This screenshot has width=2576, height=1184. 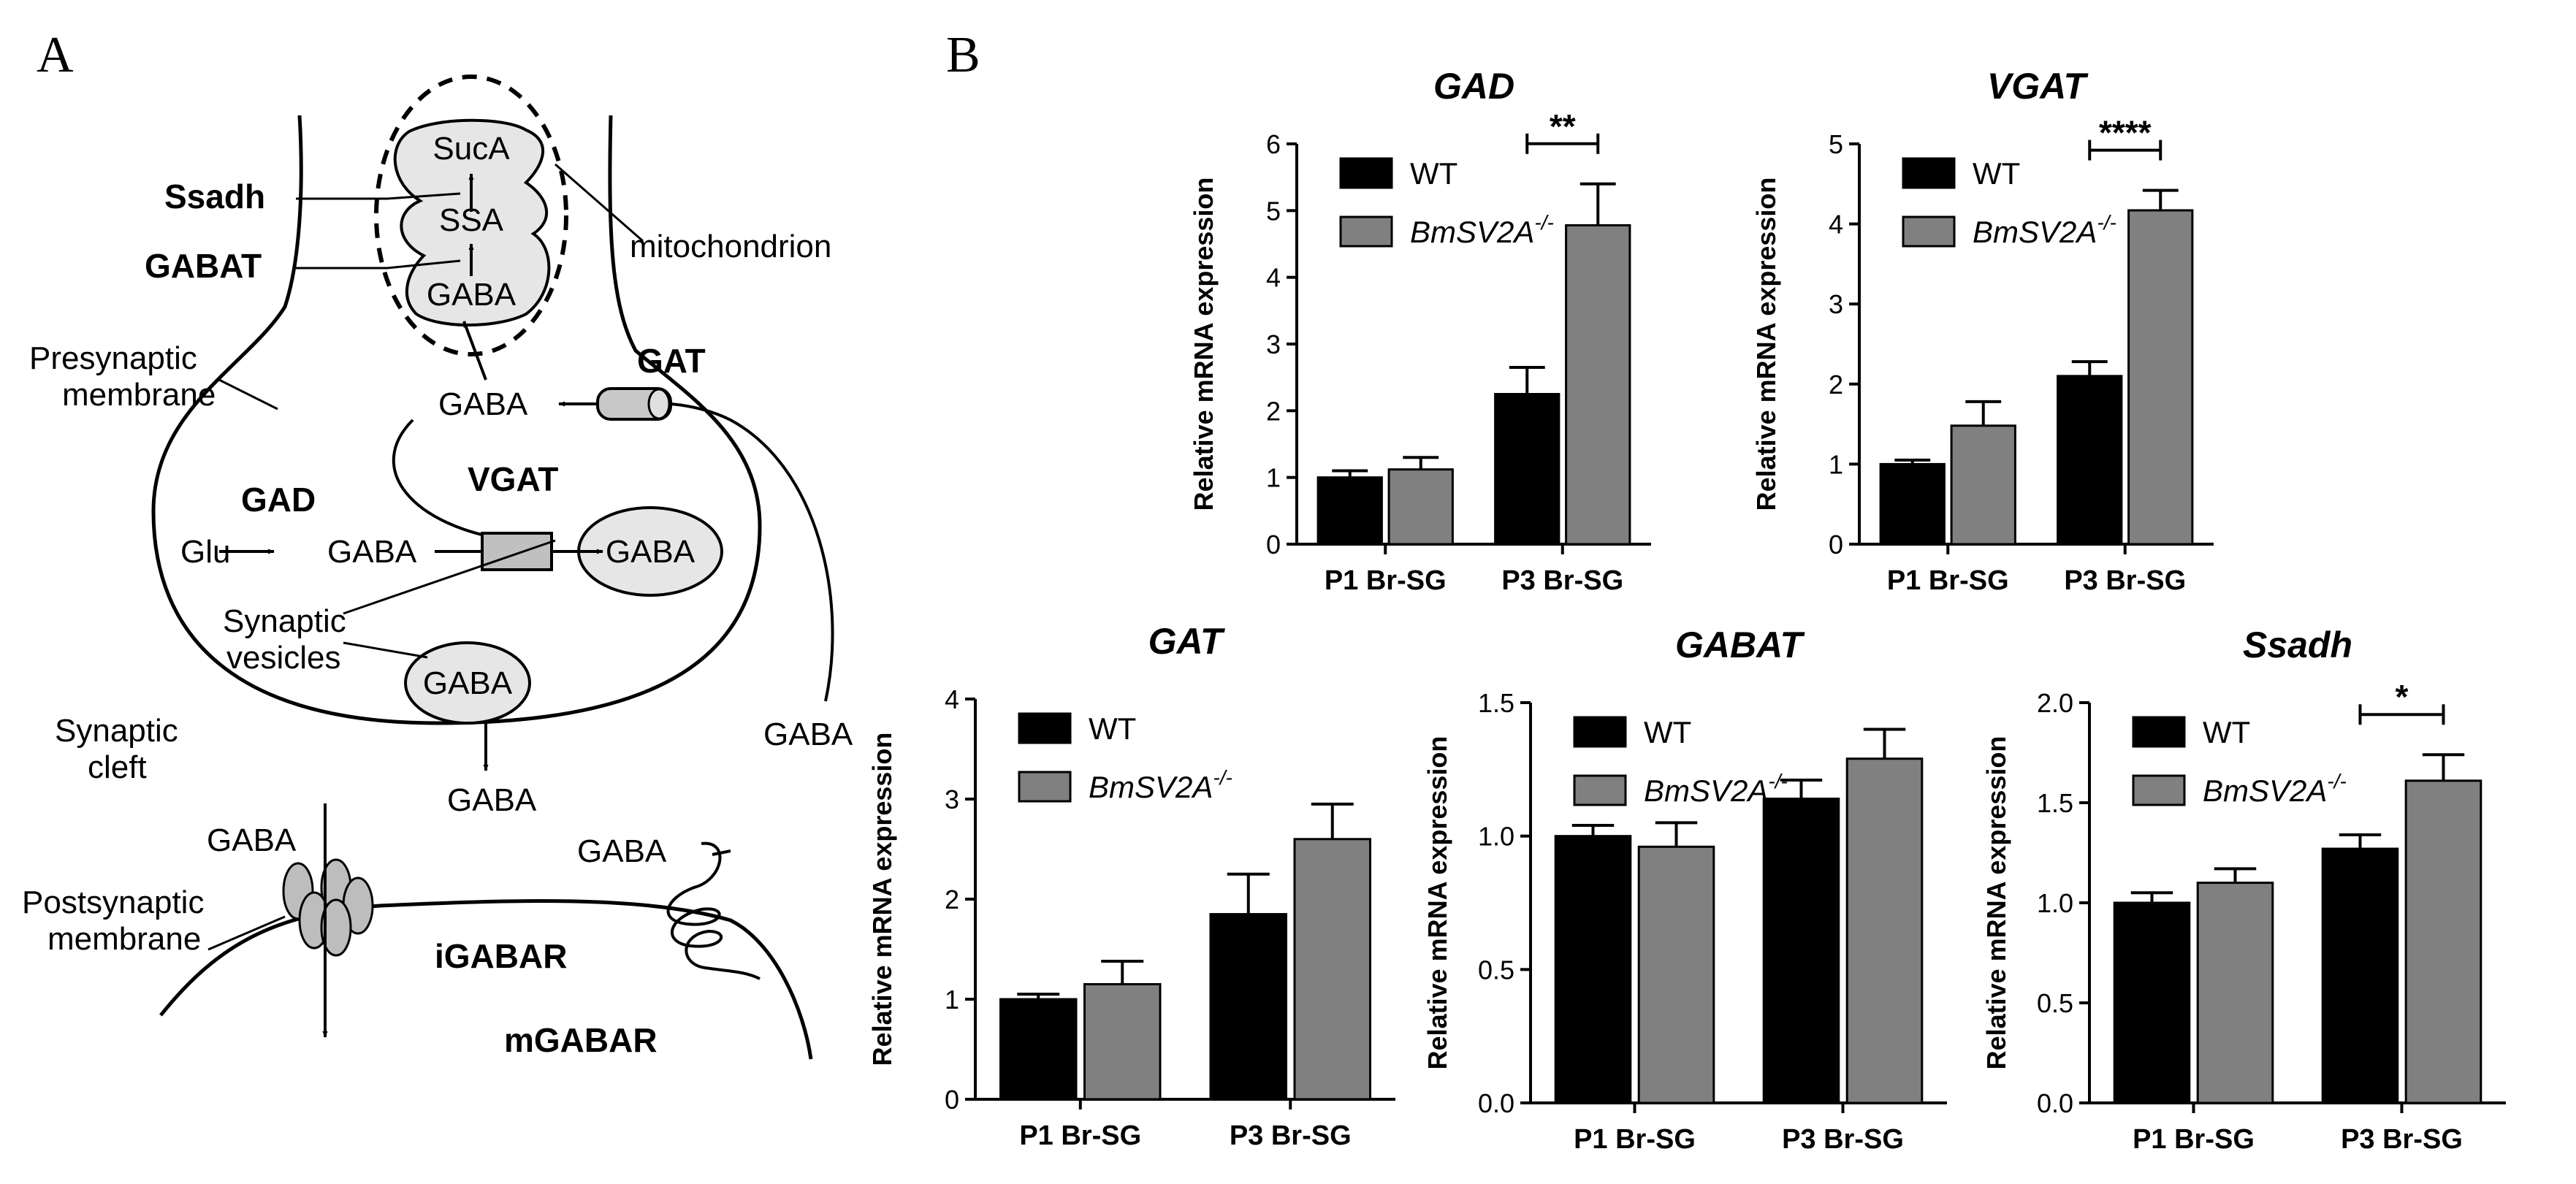 I want to click on enzyme-ssadh: Ssadh, so click(x=215, y=196).